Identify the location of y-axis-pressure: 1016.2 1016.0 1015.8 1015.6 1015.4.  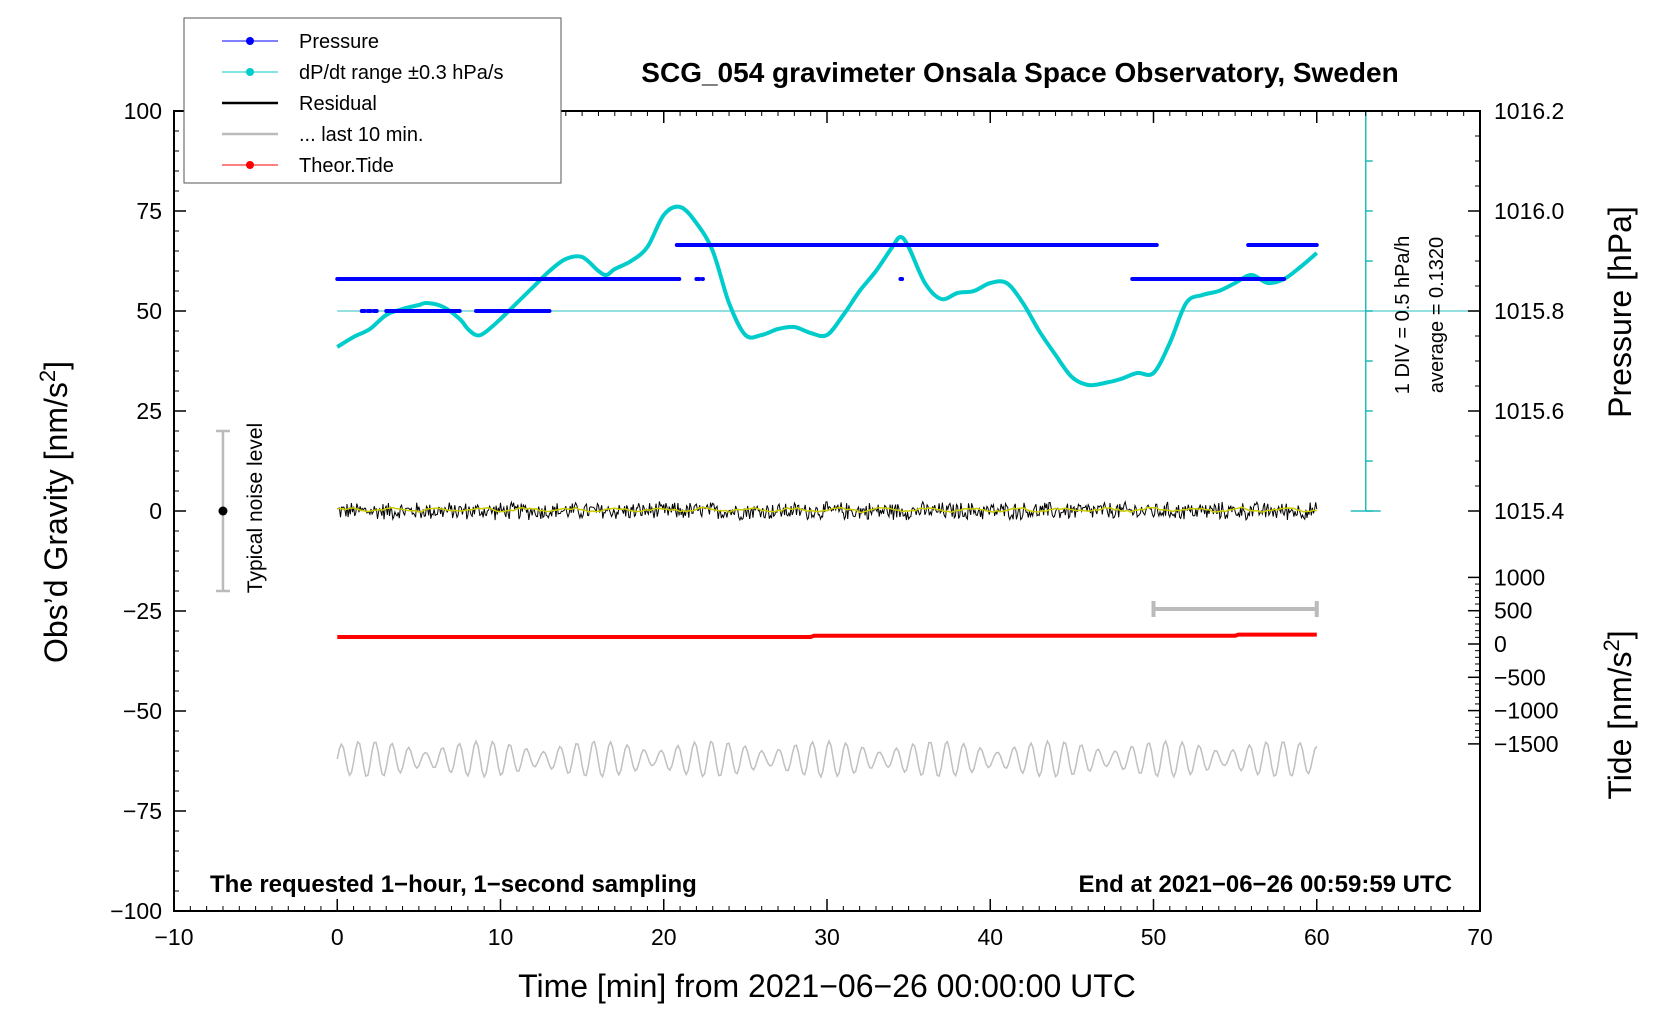
(1516, 311).